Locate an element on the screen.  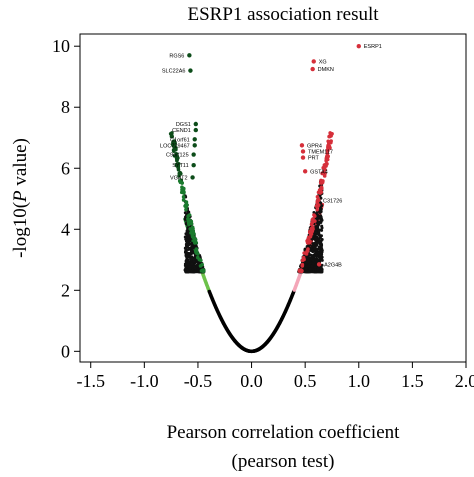
point-label: C9orf125 is located at coordinates (177, 156).